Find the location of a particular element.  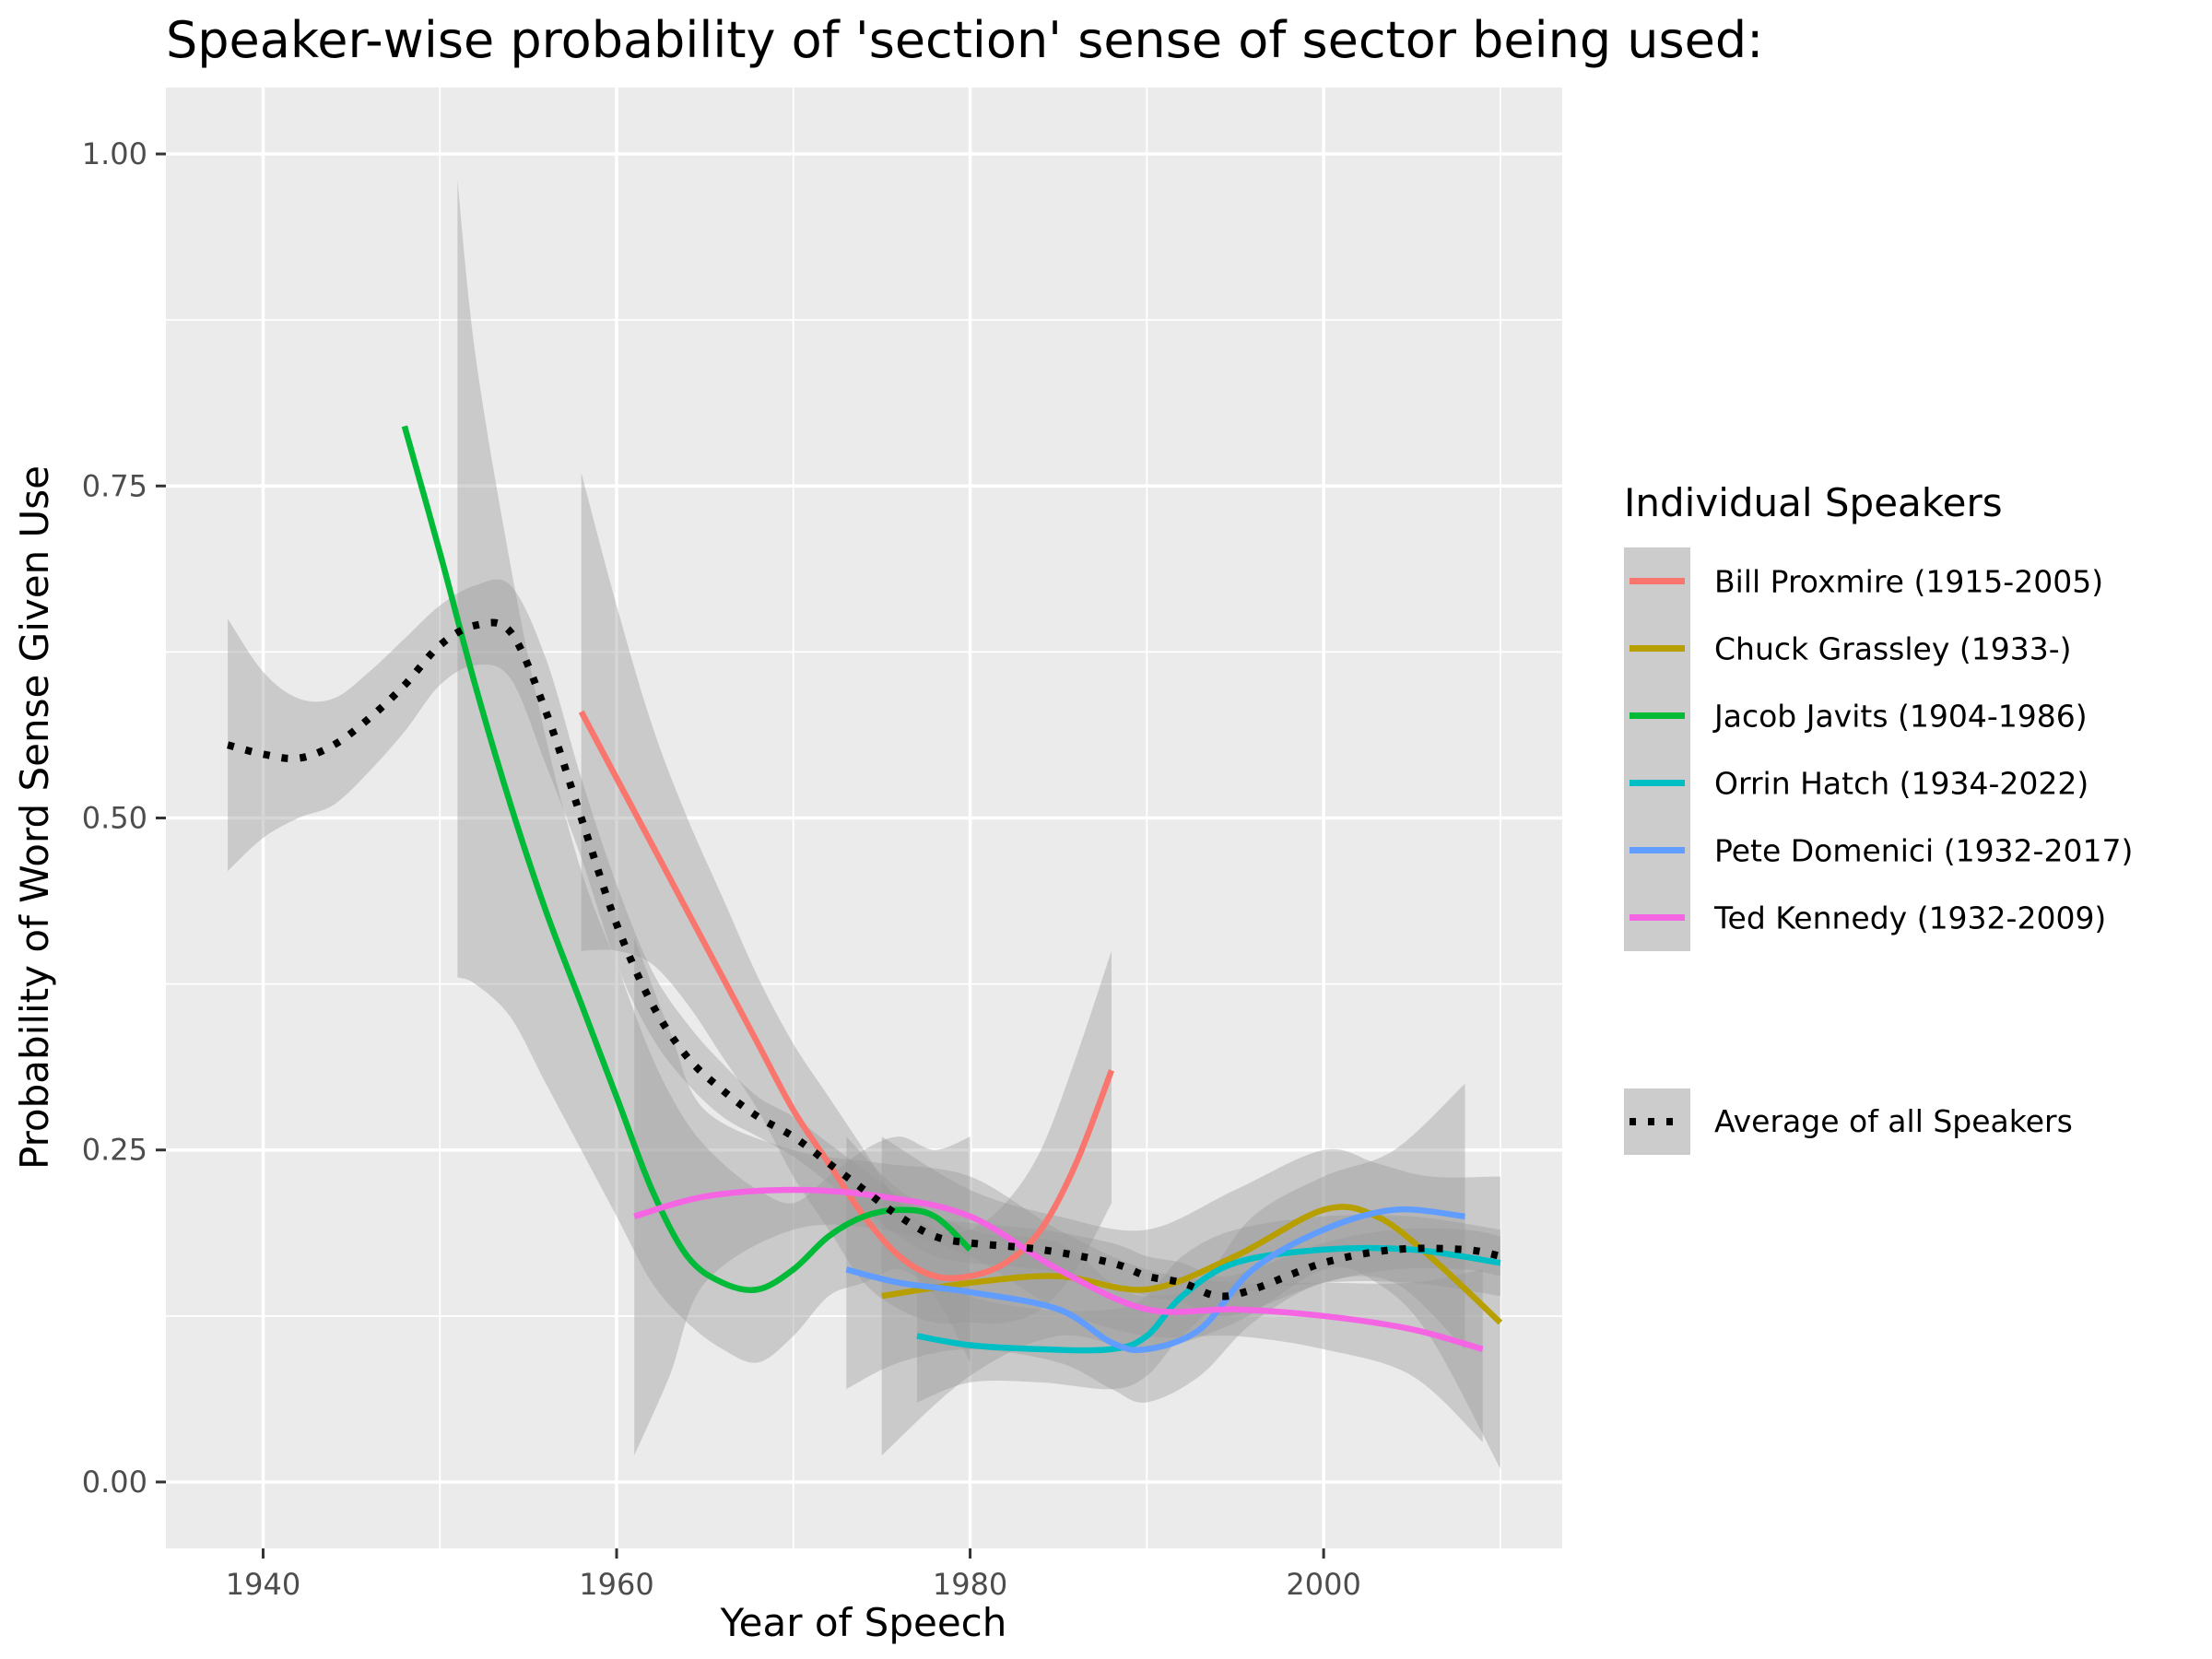

x-tick-label: 1980 is located at coordinates (970, 1584).